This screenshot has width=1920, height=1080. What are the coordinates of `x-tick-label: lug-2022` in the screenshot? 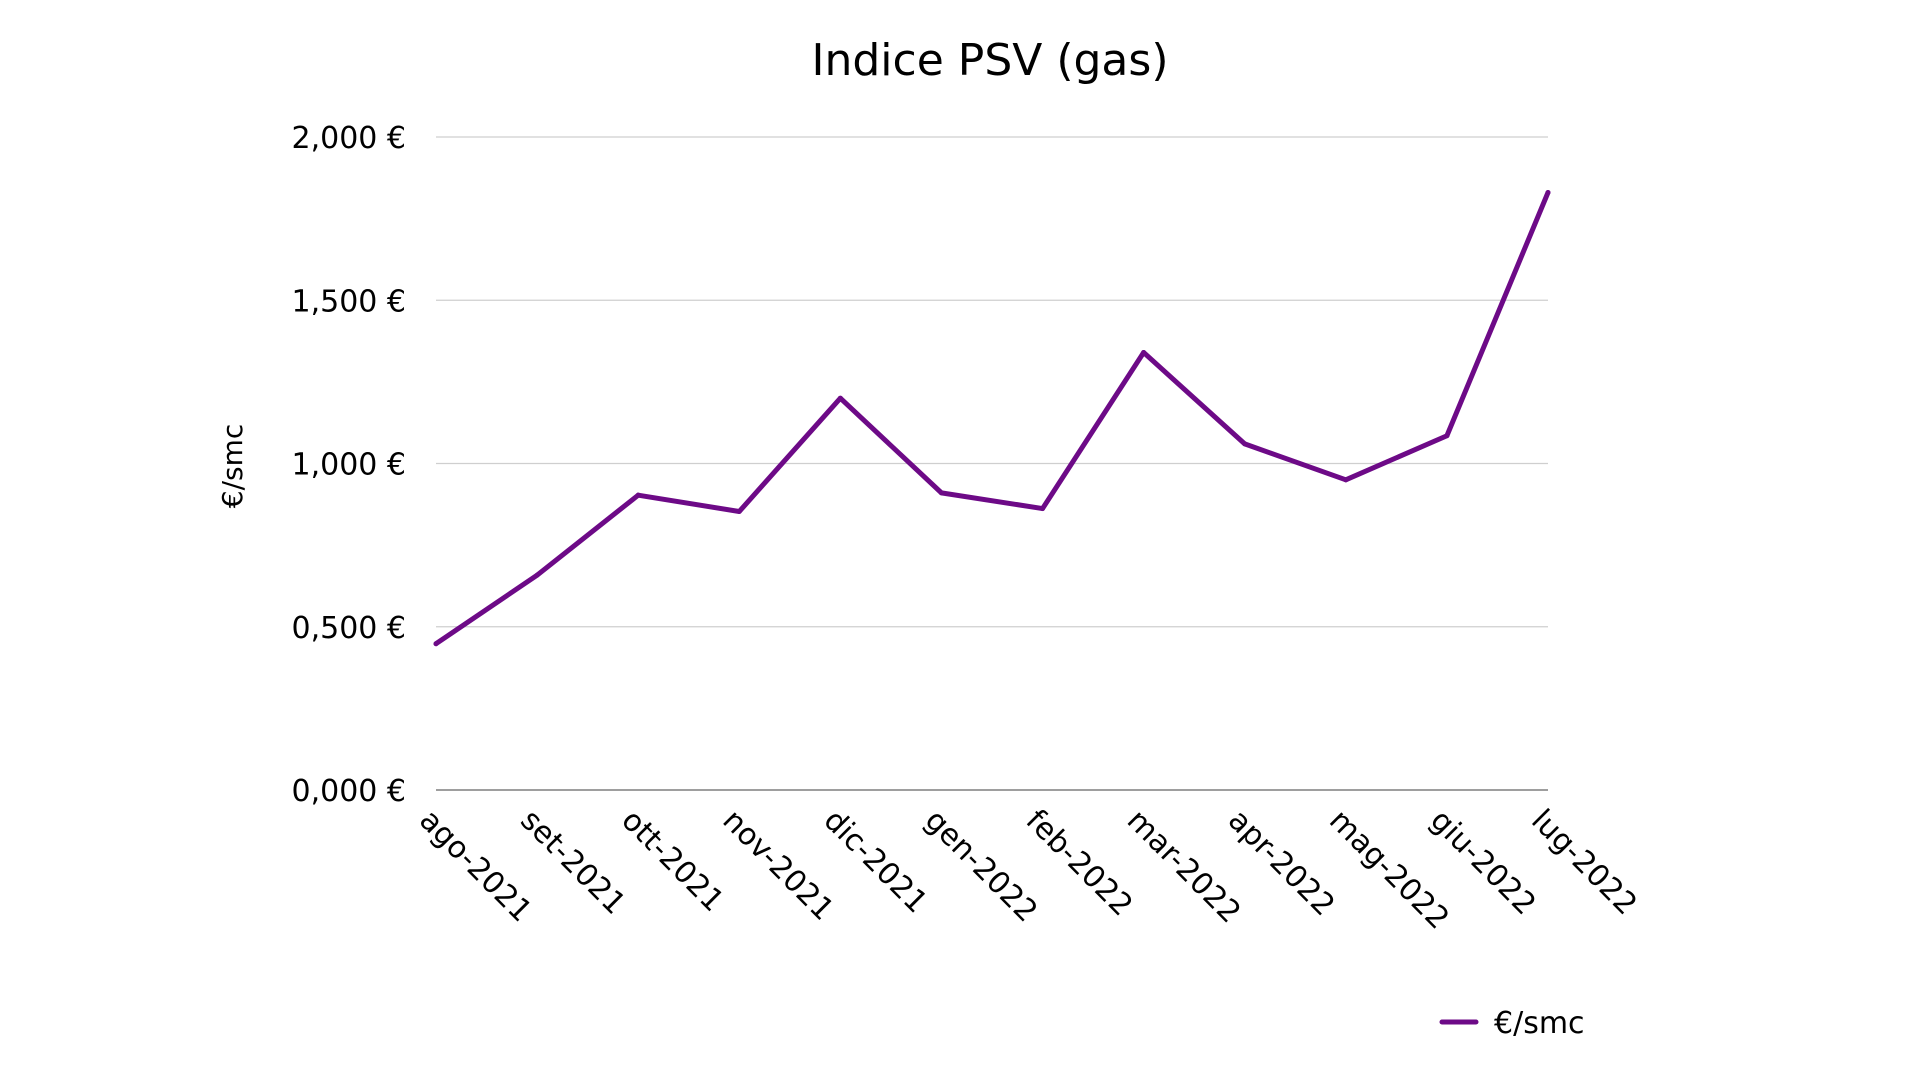 It's located at (1583, 862).